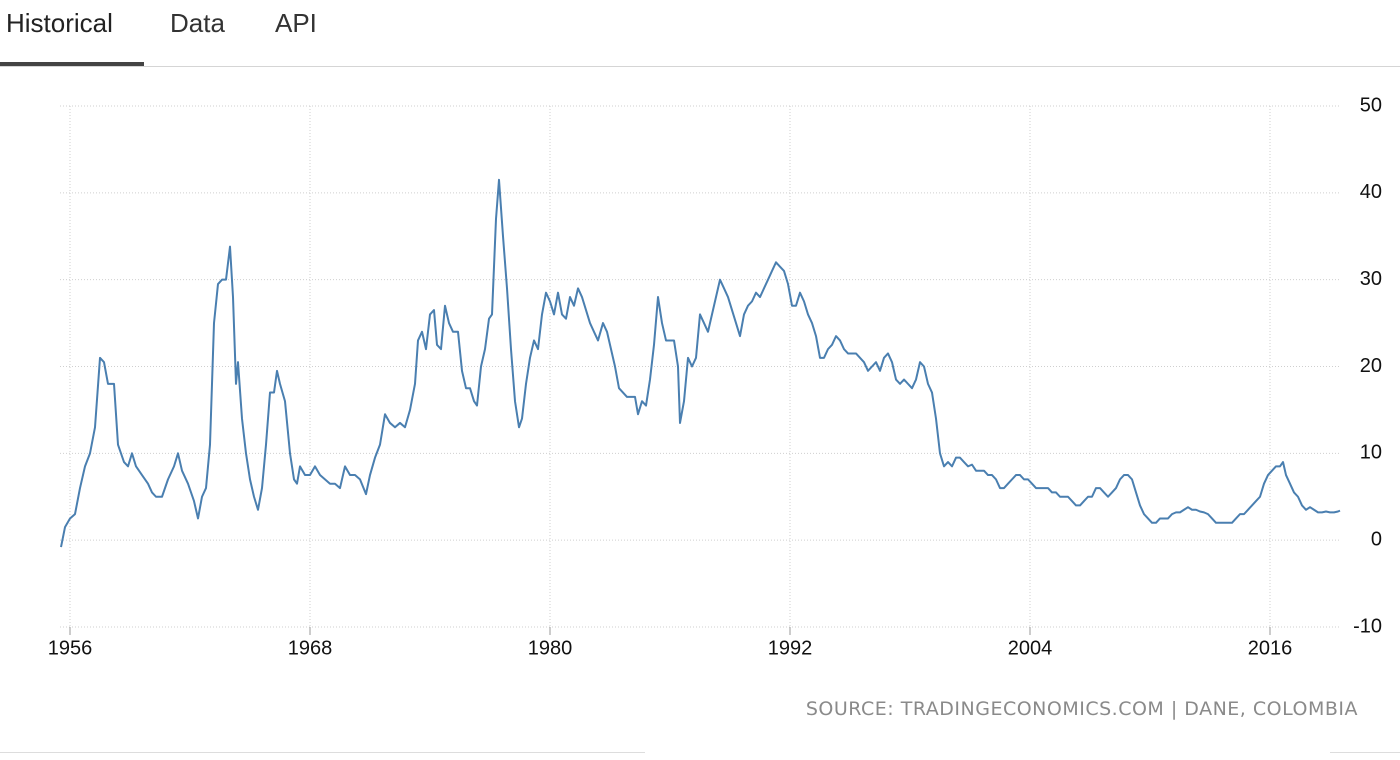 Image resolution: width=1400 pixels, height=760 pixels. I want to click on y-tick-label: -10, so click(1367, 626).